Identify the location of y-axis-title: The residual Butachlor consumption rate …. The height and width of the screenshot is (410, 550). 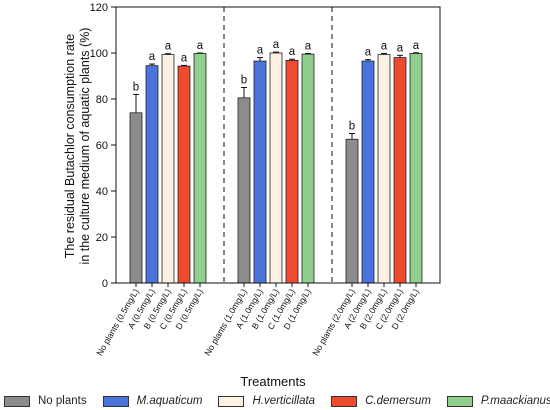
(77, 146).